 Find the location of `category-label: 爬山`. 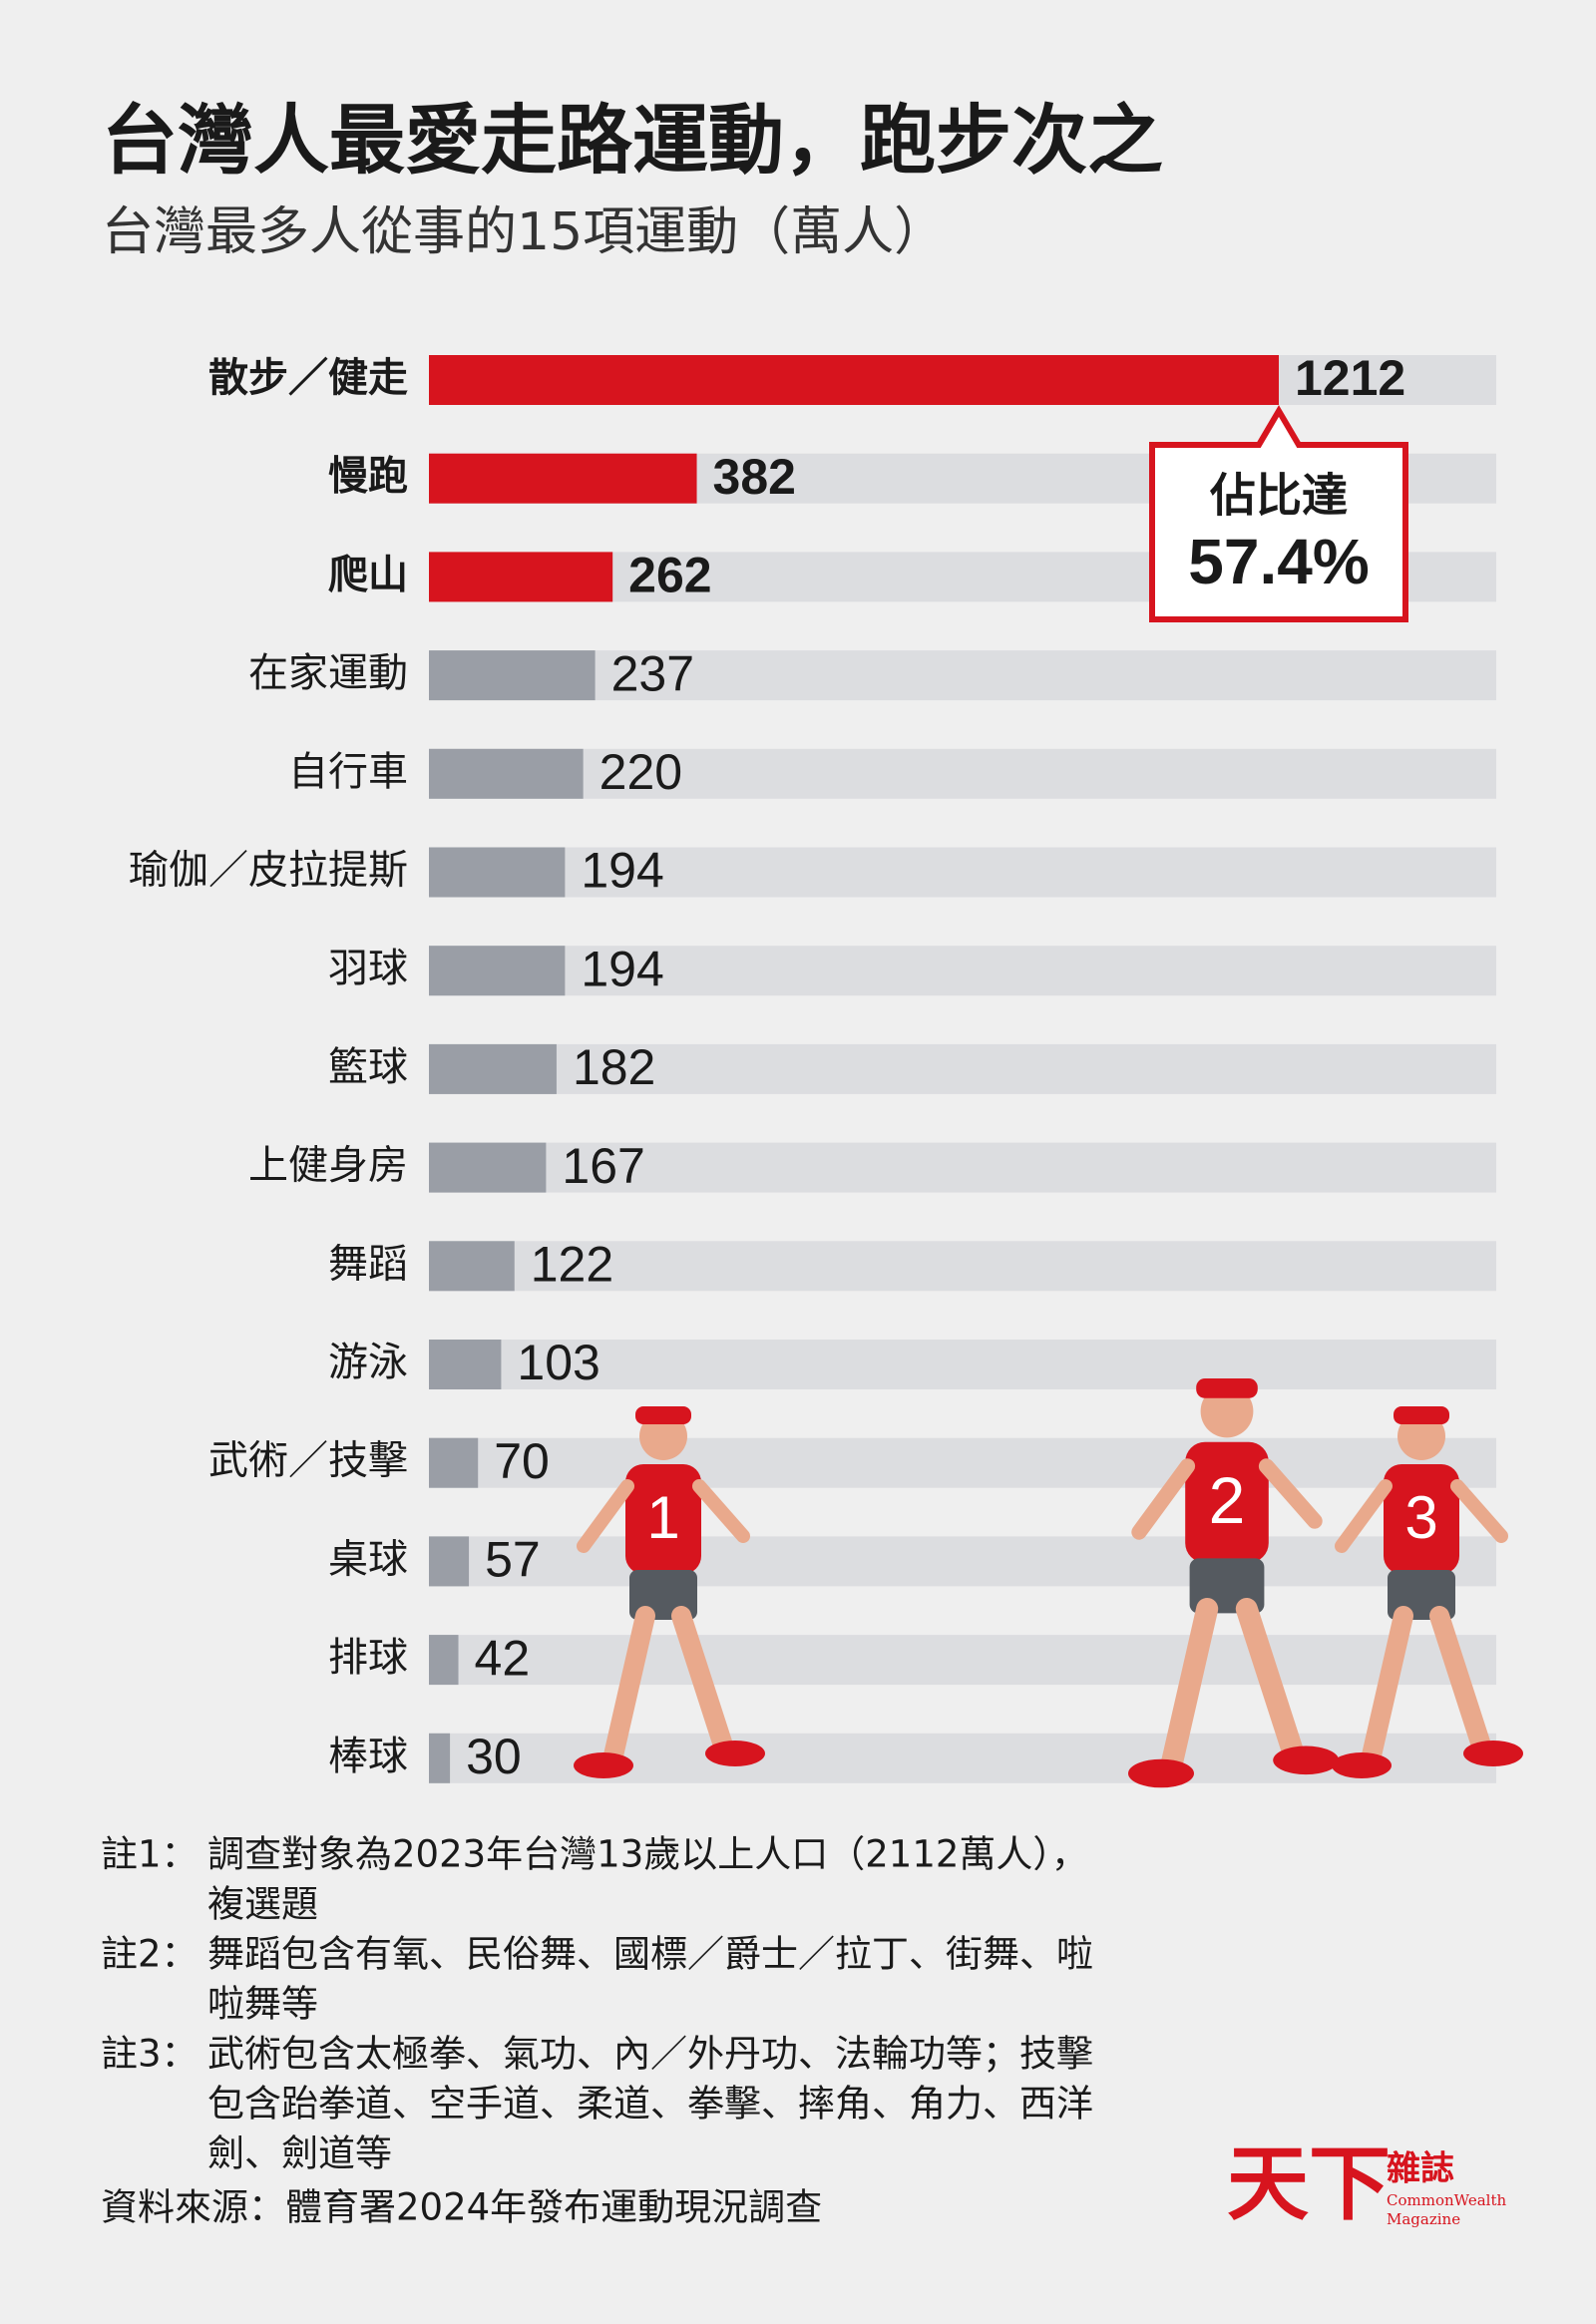

category-label: 爬山 is located at coordinates (368, 574).